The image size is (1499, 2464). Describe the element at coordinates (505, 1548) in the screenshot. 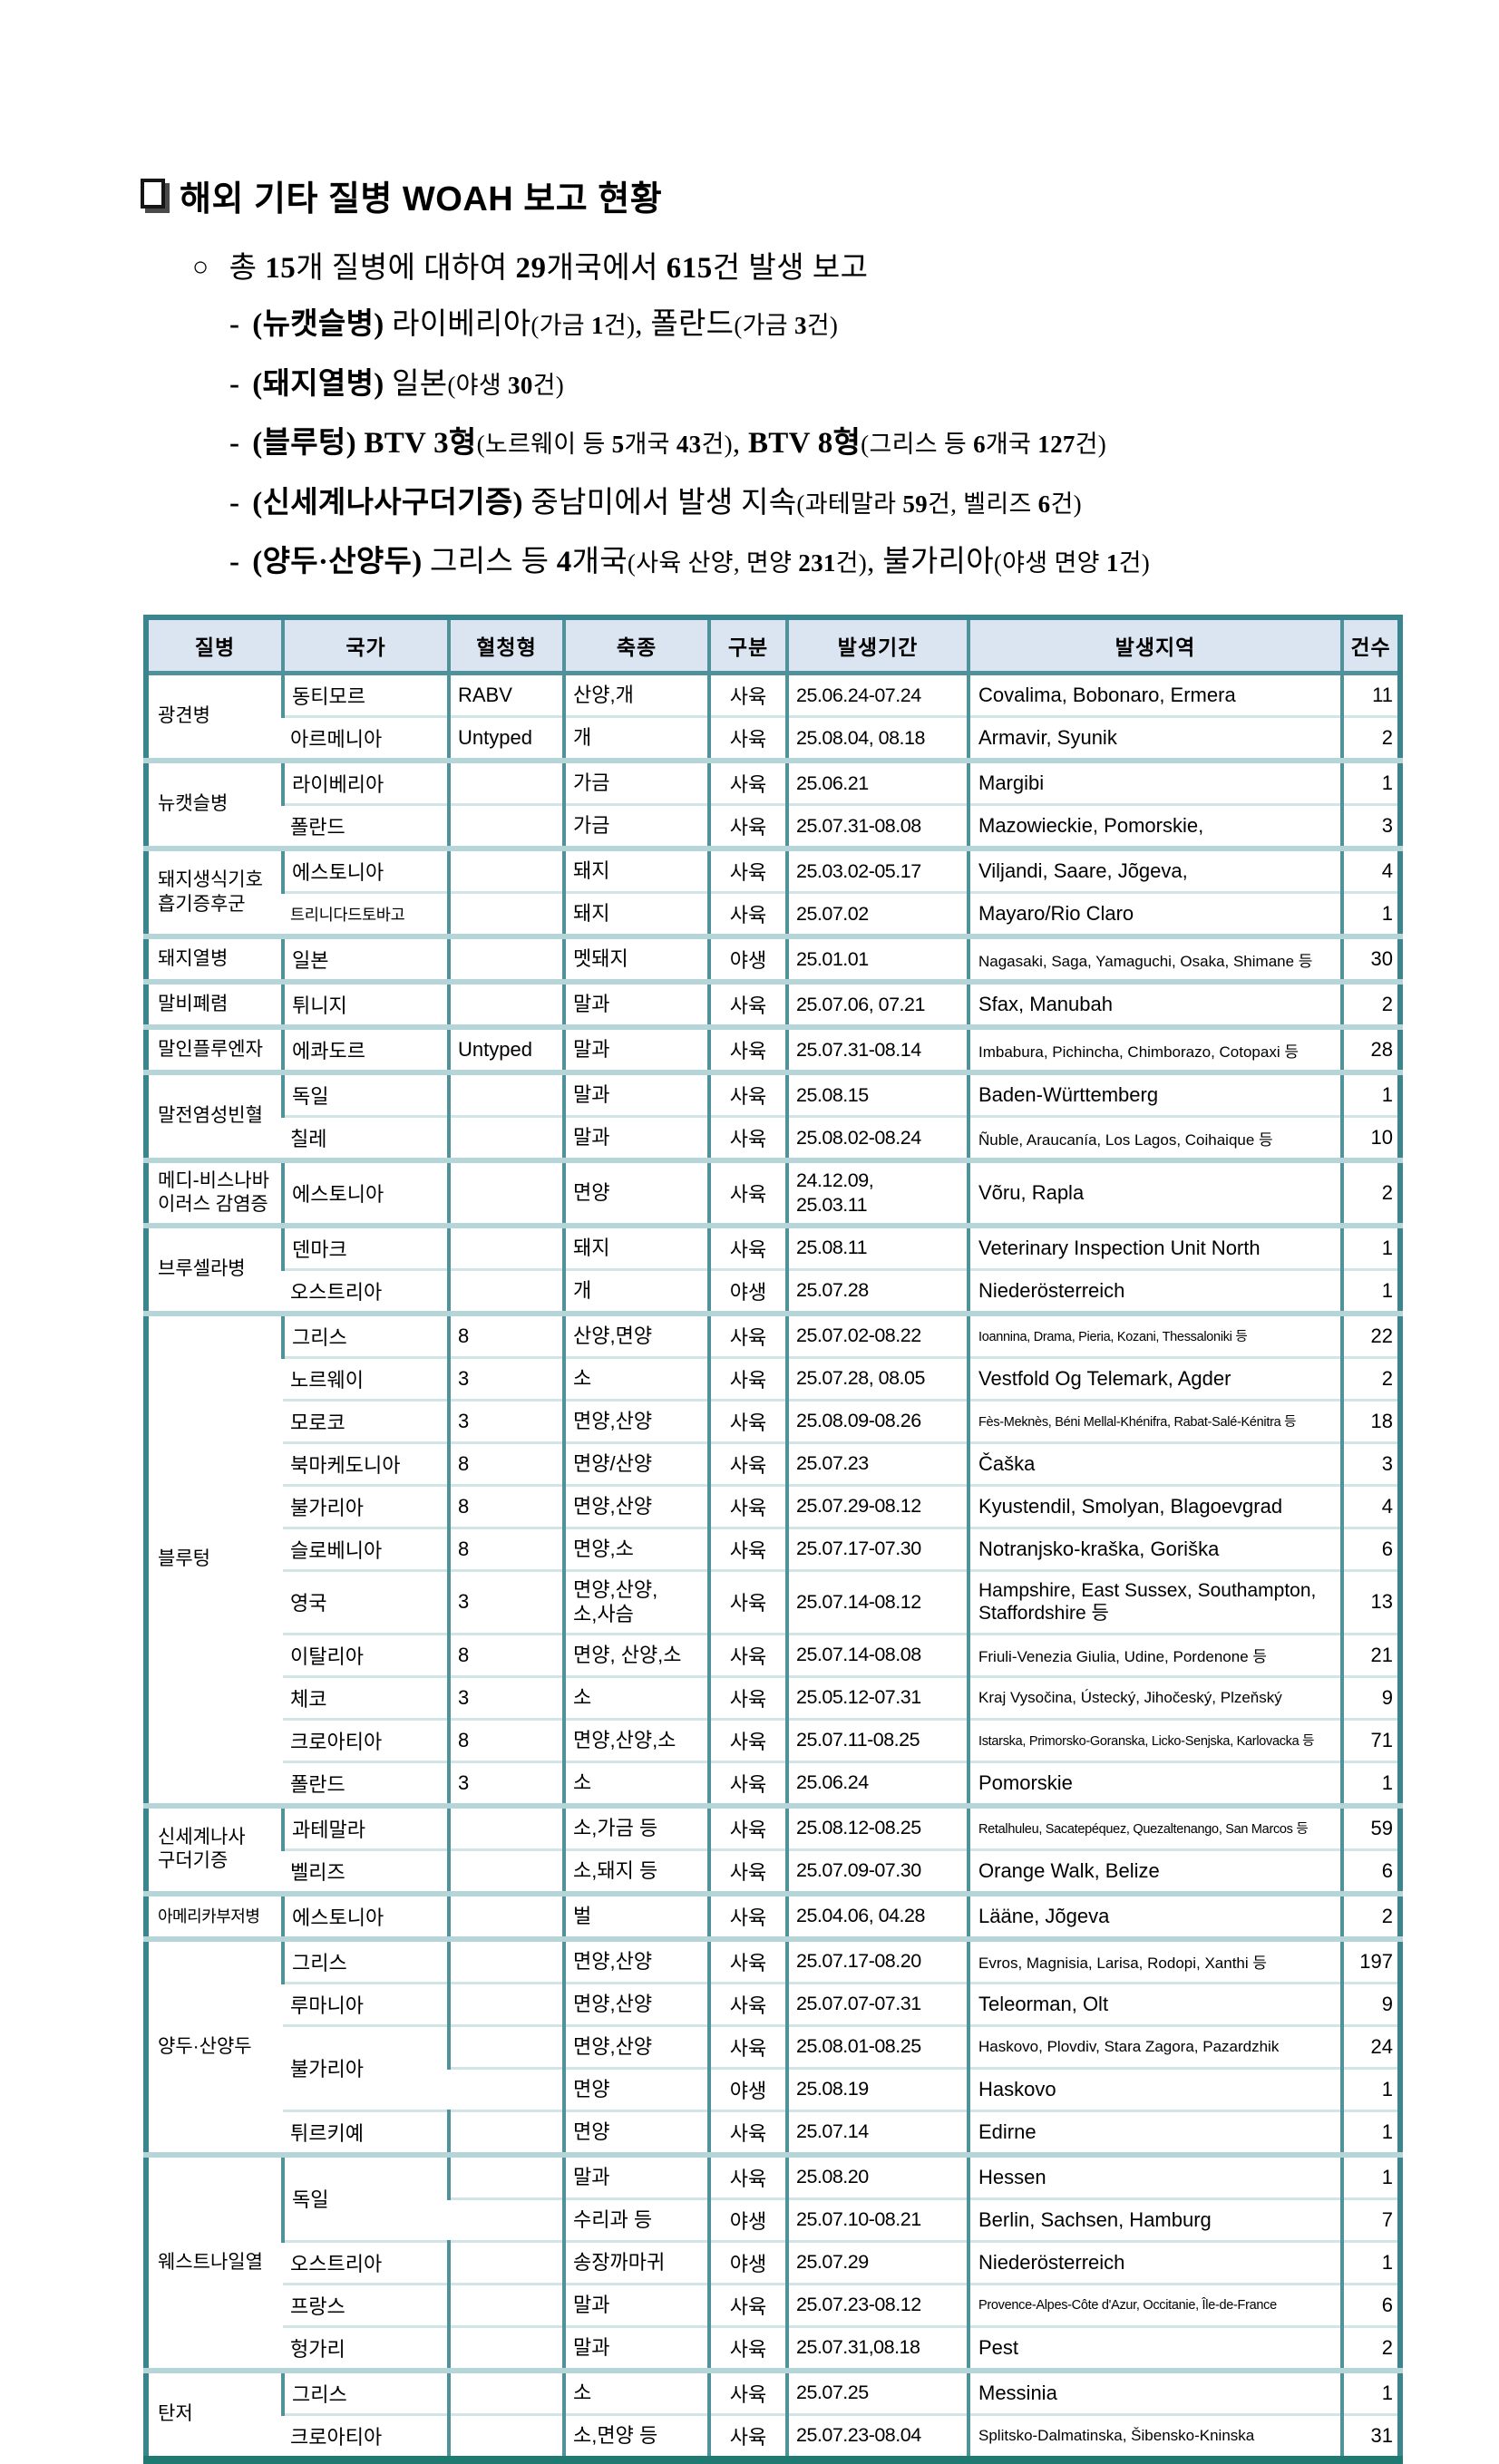

I see `cell-serotype: 8` at that location.